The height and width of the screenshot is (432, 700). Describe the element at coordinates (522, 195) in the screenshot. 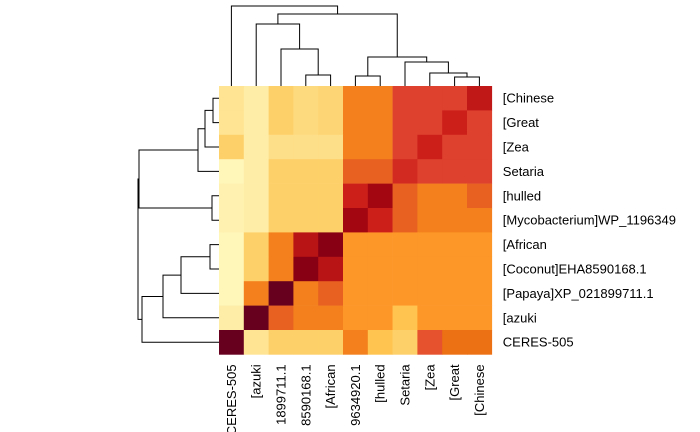

I see `row-label: [hulled` at that location.